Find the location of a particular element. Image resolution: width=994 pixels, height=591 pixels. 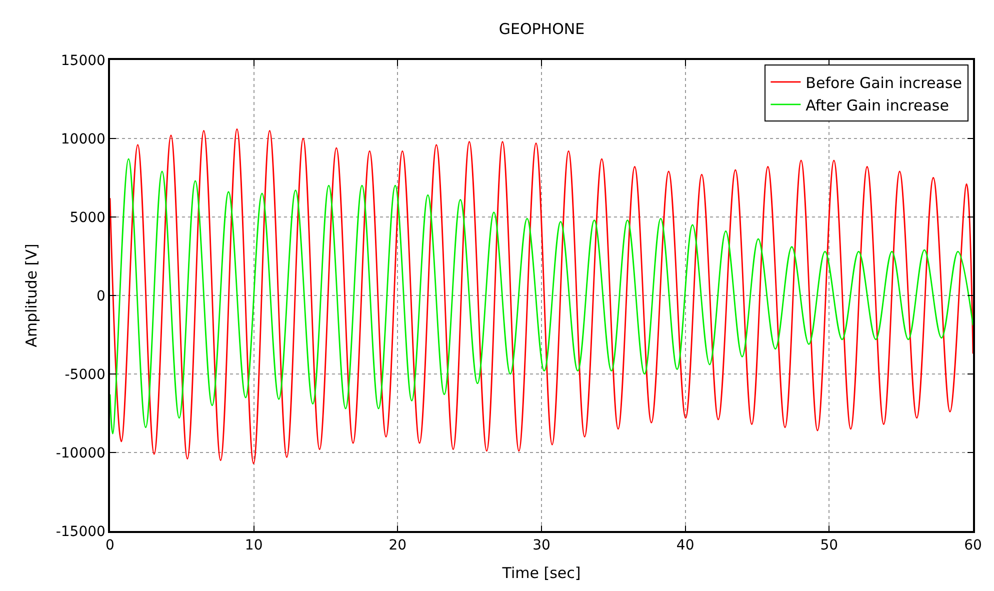

chart-title: GEOPHONE is located at coordinates (541, 29).